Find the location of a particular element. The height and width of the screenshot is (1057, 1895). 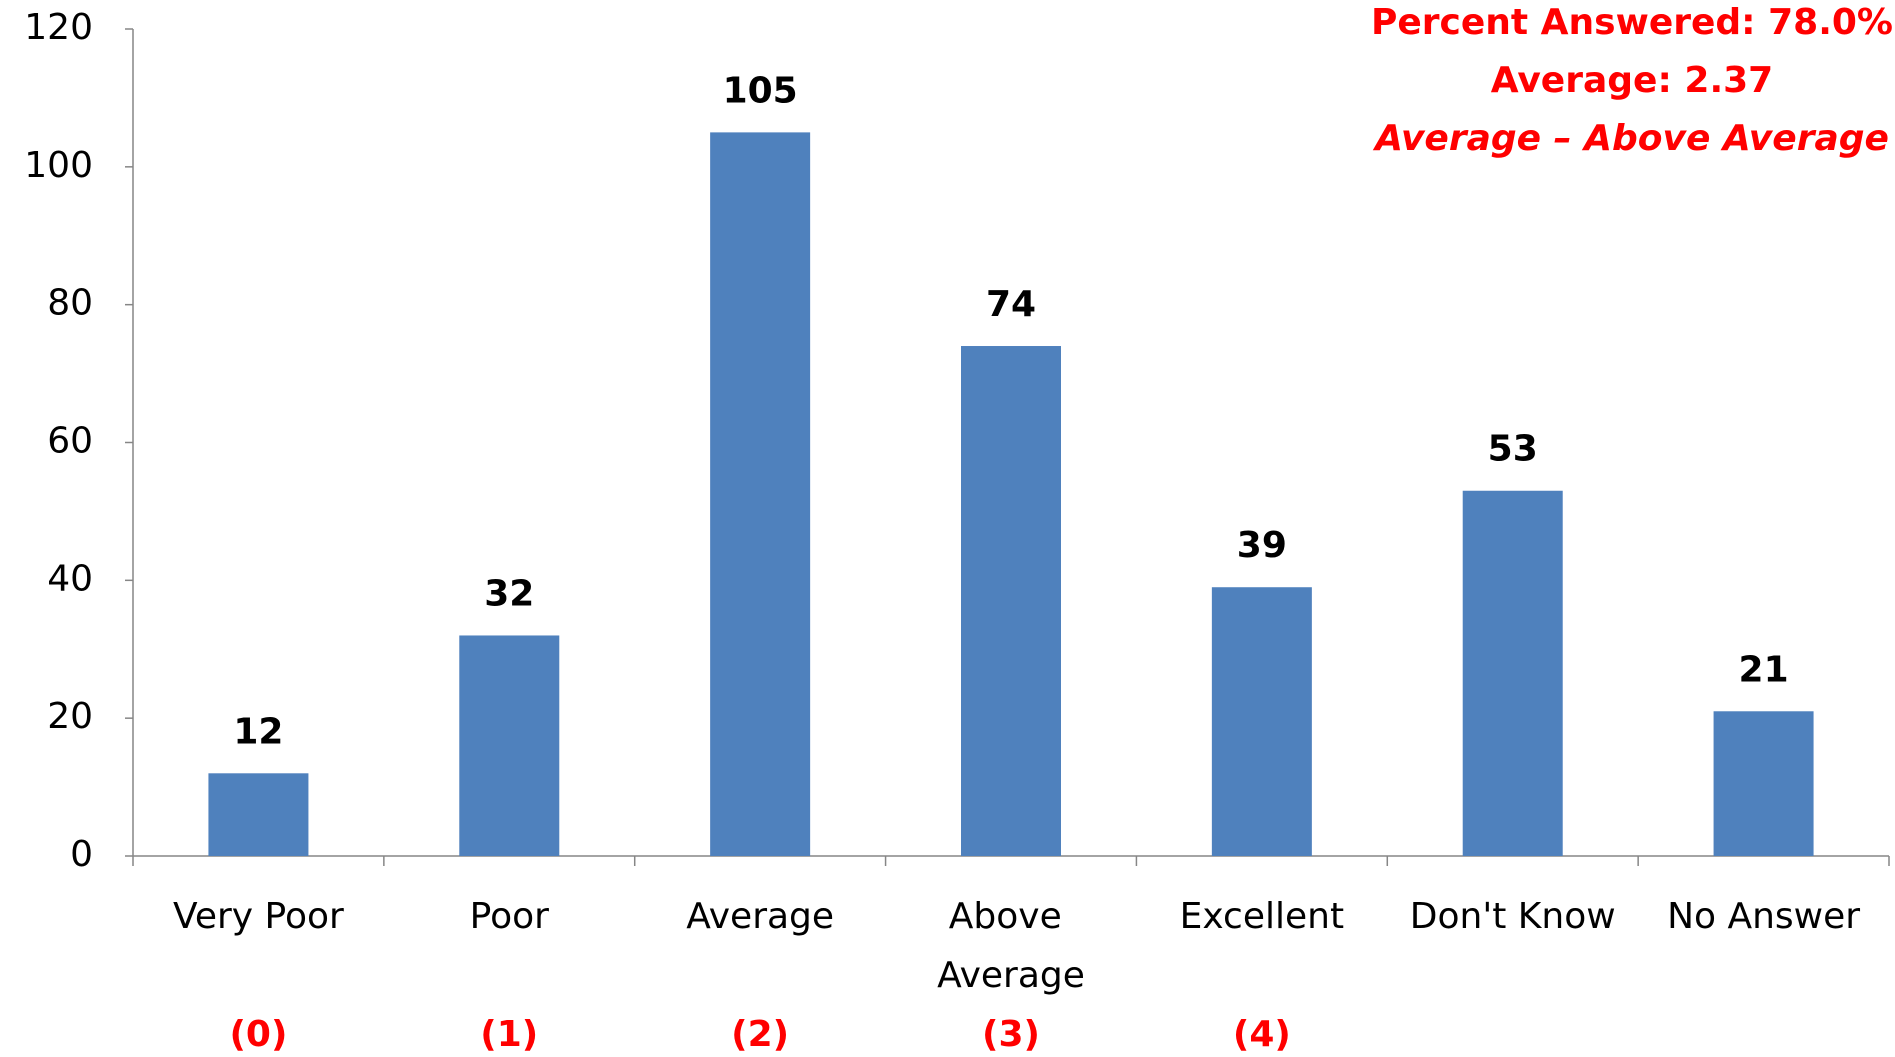

x-tick-label: Excellent is located at coordinates (1262, 916).